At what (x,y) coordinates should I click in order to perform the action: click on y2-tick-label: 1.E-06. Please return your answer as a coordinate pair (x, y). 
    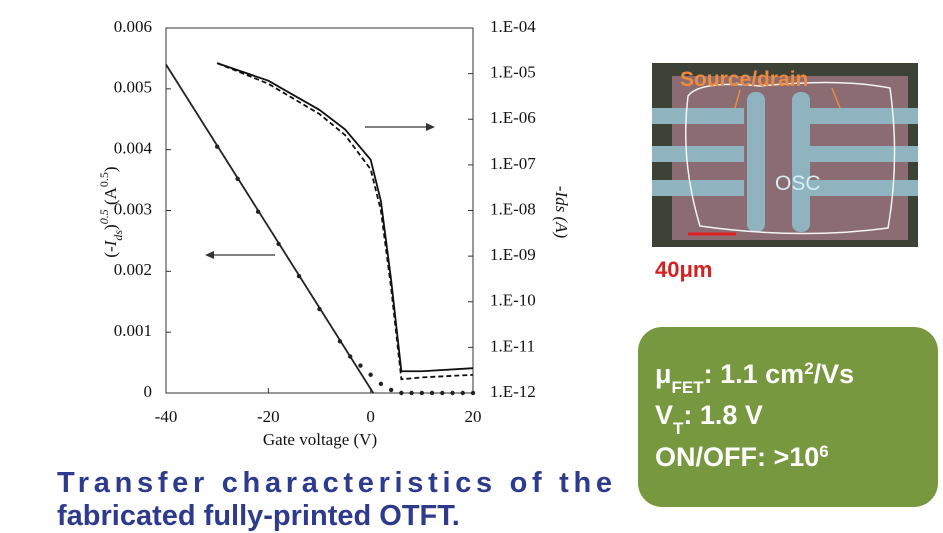
    Looking at the image, I should click on (513, 117).